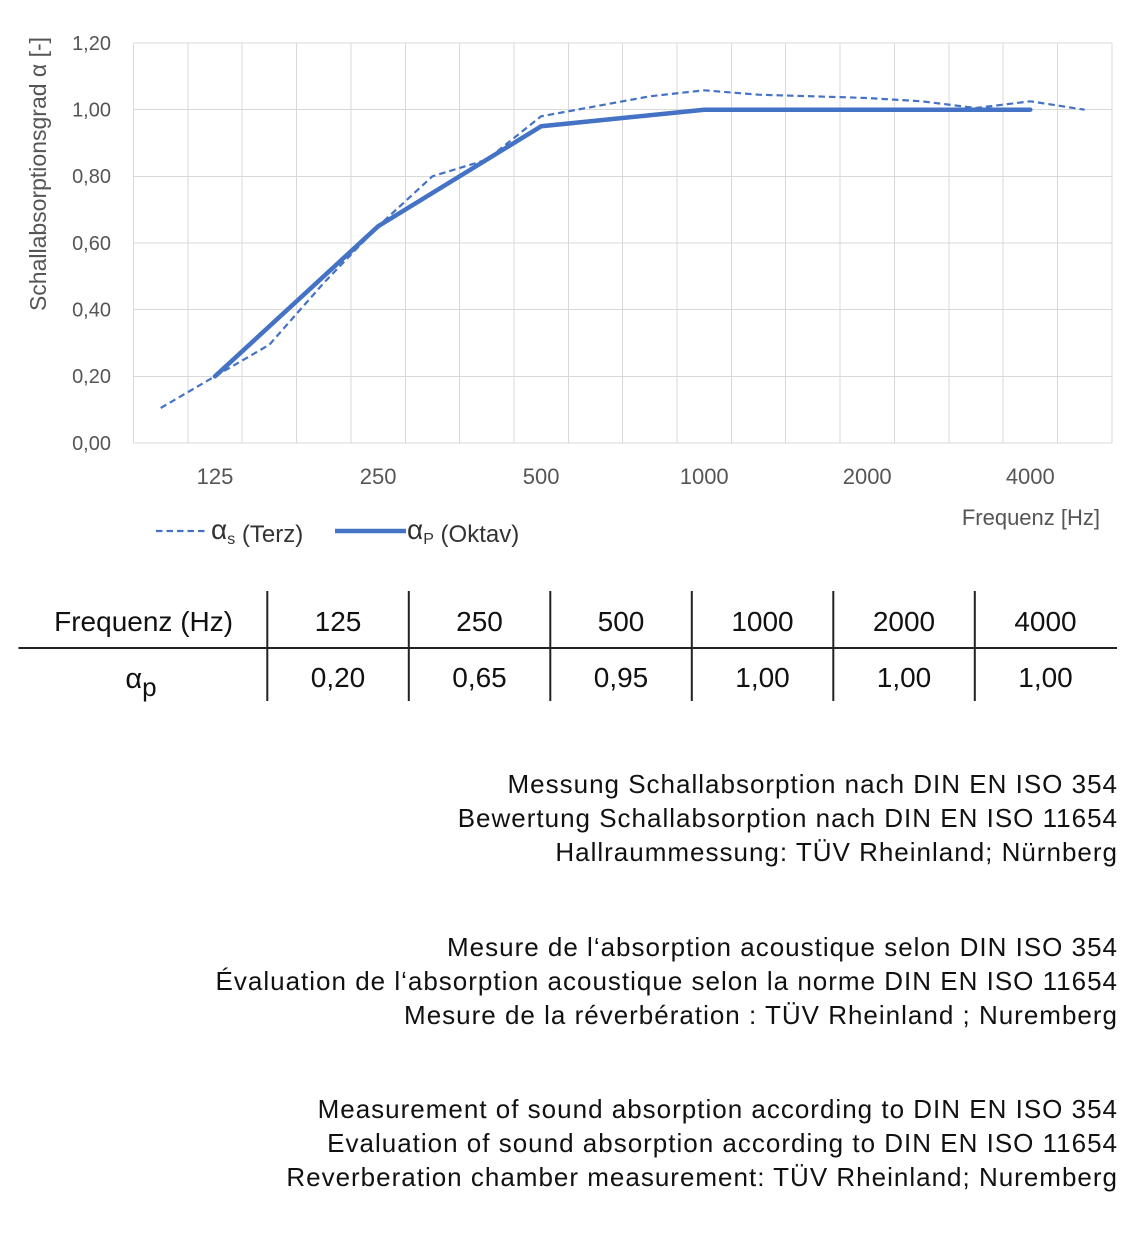  Describe the element at coordinates (621, 677) in the screenshot. I see `svg-text: 0,95` at that location.